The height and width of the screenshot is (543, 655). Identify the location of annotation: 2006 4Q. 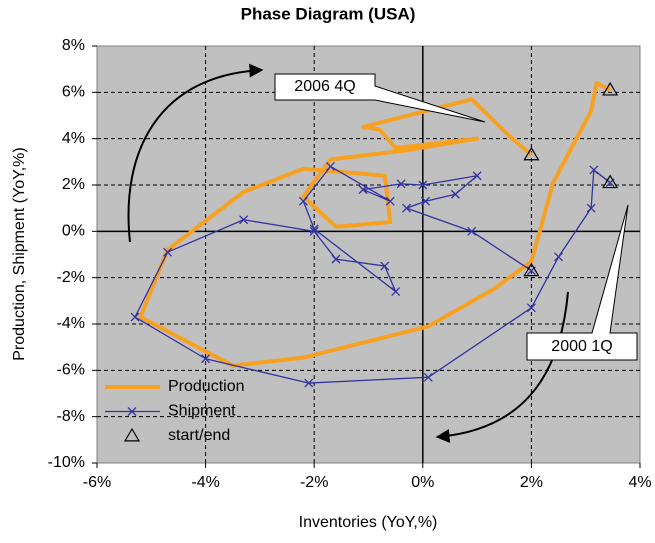
(324, 86).